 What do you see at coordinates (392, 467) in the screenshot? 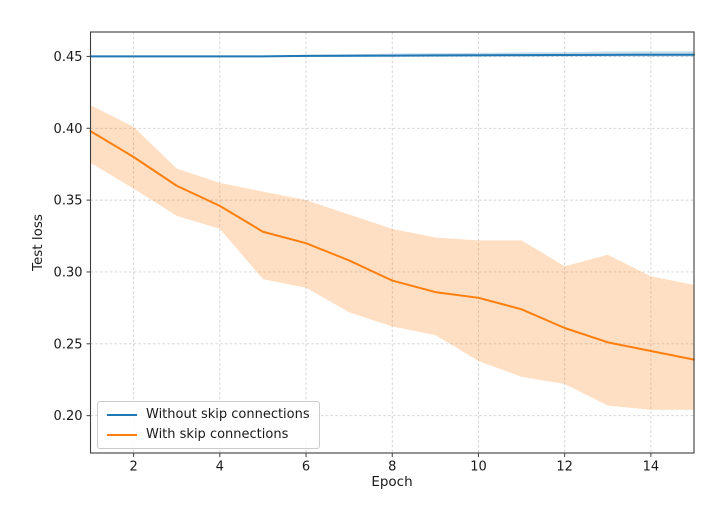
I see `x-tick-label: 8` at bounding box center [392, 467].